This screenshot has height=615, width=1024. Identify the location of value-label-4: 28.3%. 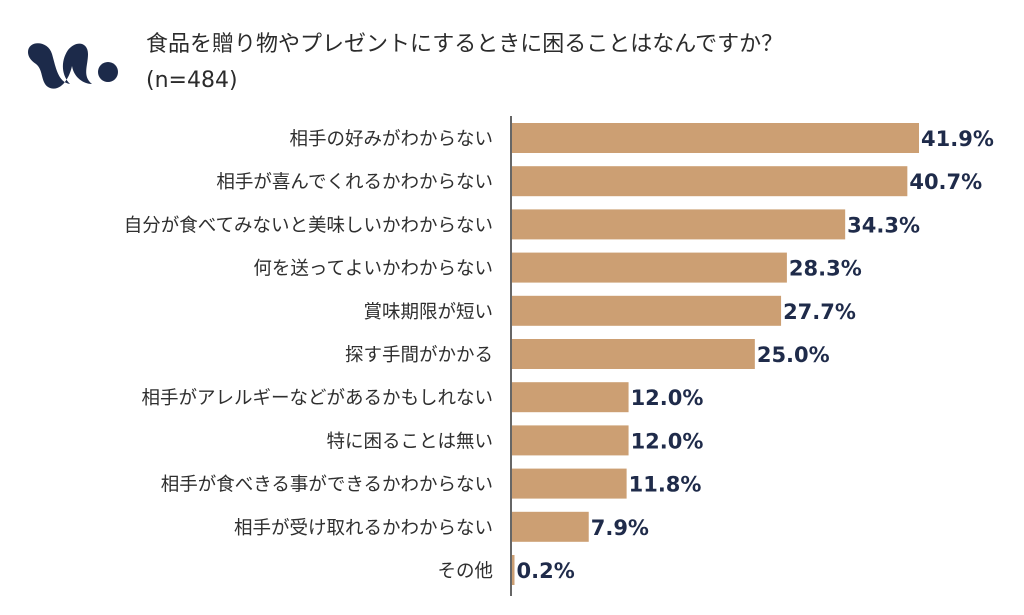
(825, 269).